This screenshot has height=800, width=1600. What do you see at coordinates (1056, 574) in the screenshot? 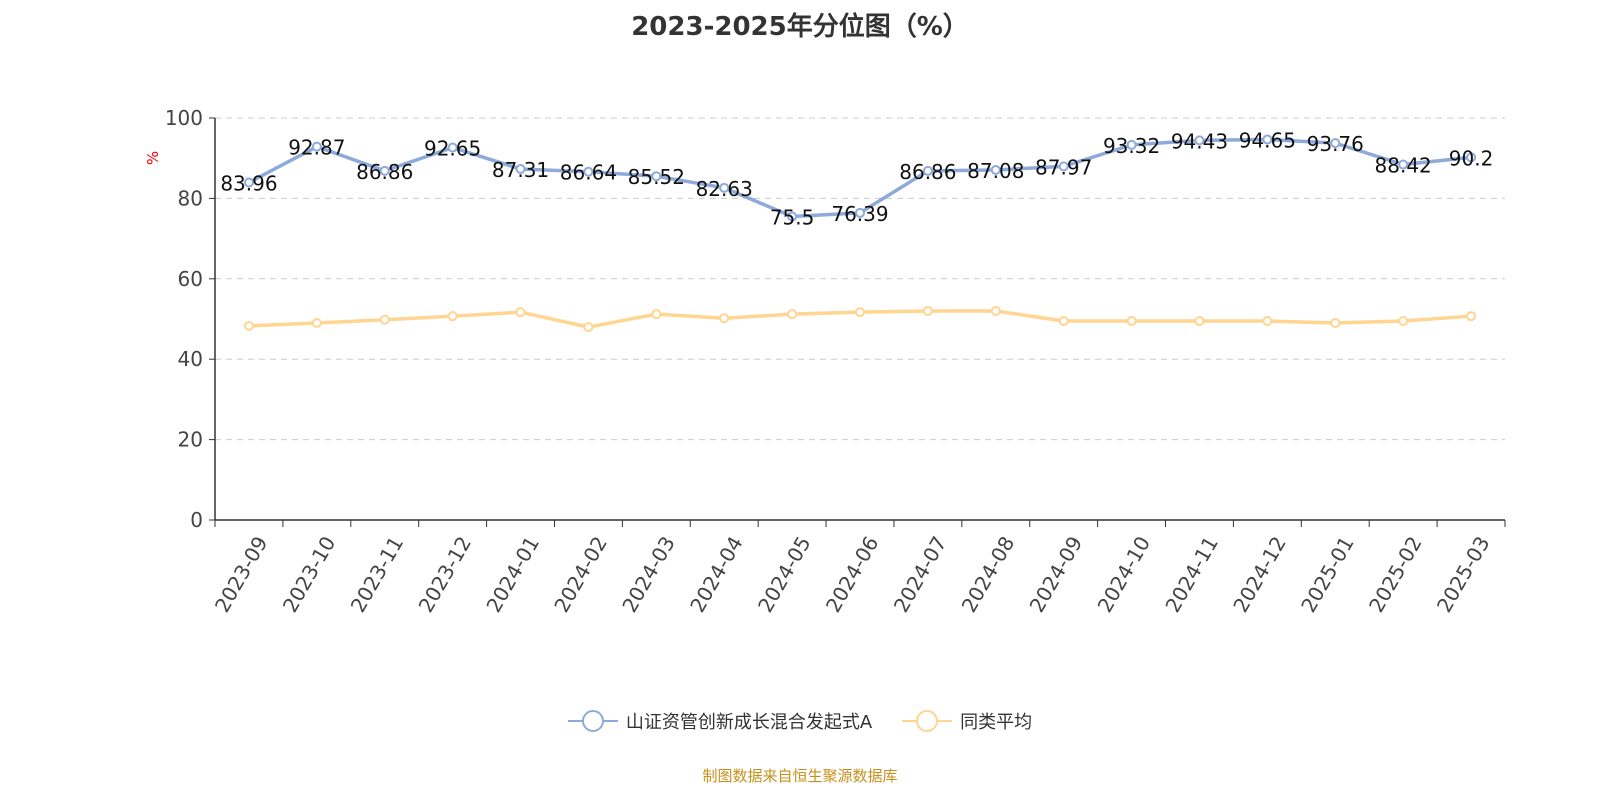
I see `x-tick-label: 2024-09` at bounding box center [1056, 574].